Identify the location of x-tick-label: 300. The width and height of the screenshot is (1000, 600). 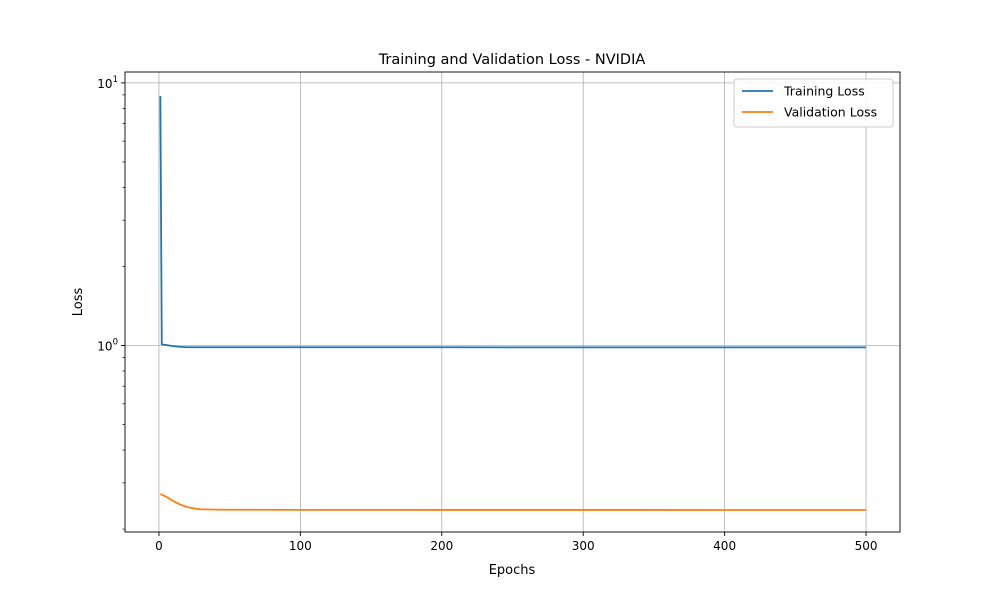
(583, 546).